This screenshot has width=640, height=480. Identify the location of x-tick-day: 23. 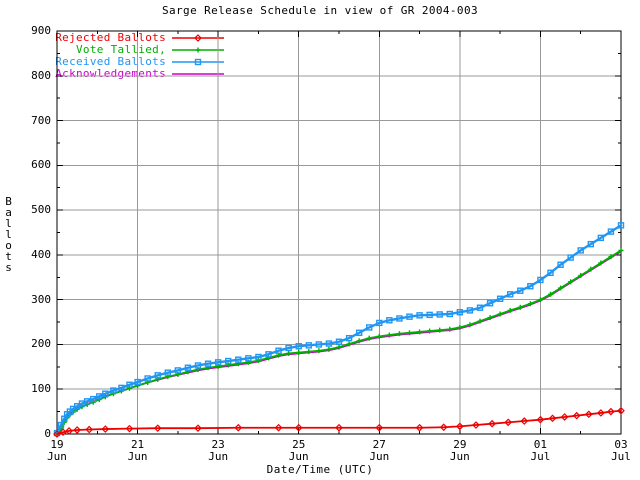
(218, 444).